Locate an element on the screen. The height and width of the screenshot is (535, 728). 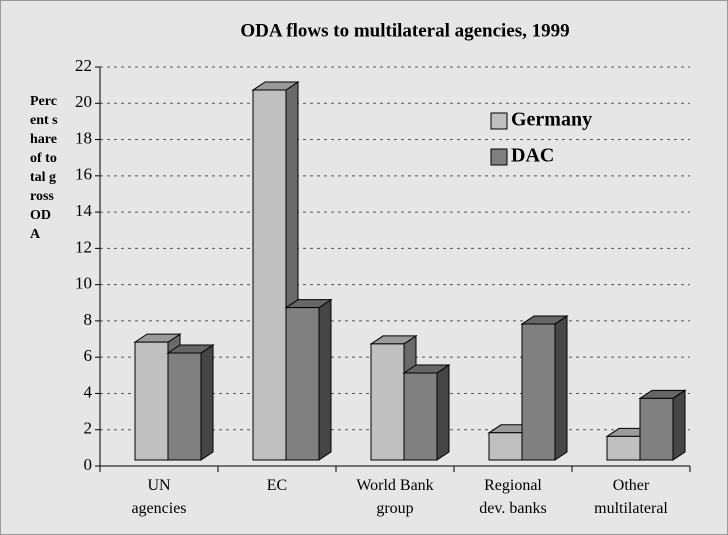
x-tick-label: UN agencies is located at coordinates (159, 497).